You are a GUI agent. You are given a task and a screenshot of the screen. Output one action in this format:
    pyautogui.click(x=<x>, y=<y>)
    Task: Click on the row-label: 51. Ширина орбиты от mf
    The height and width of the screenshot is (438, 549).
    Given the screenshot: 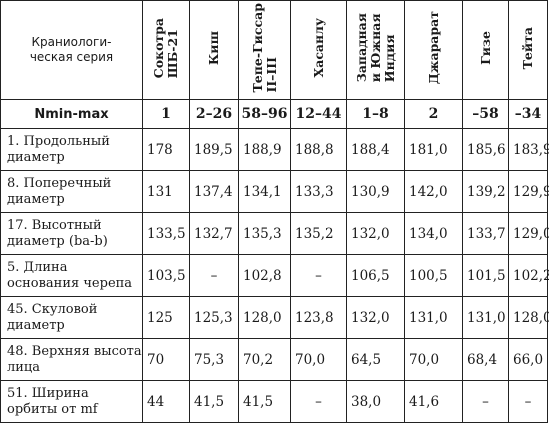 What is the action you would take?
    pyautogui.click(x=71, y=401)
    